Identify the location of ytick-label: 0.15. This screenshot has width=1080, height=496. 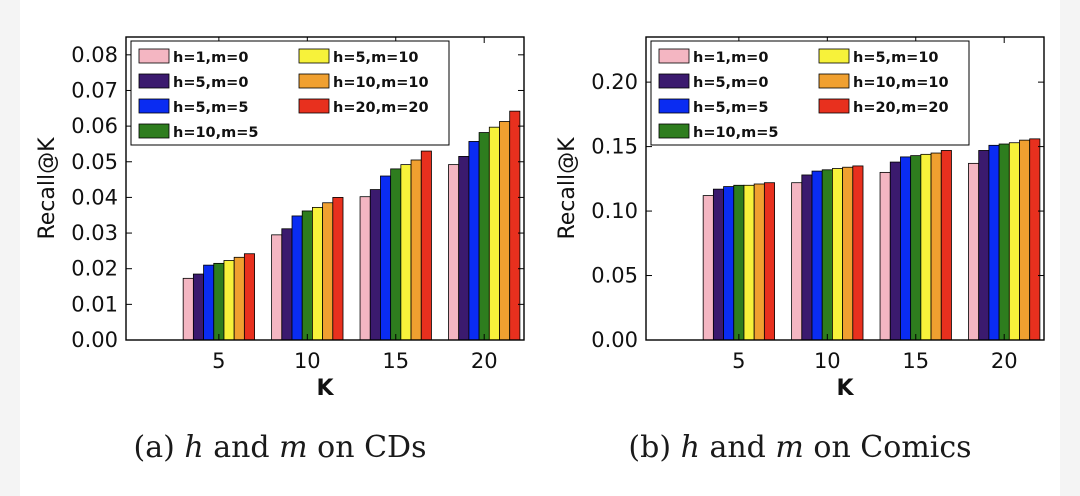
(614, 147).